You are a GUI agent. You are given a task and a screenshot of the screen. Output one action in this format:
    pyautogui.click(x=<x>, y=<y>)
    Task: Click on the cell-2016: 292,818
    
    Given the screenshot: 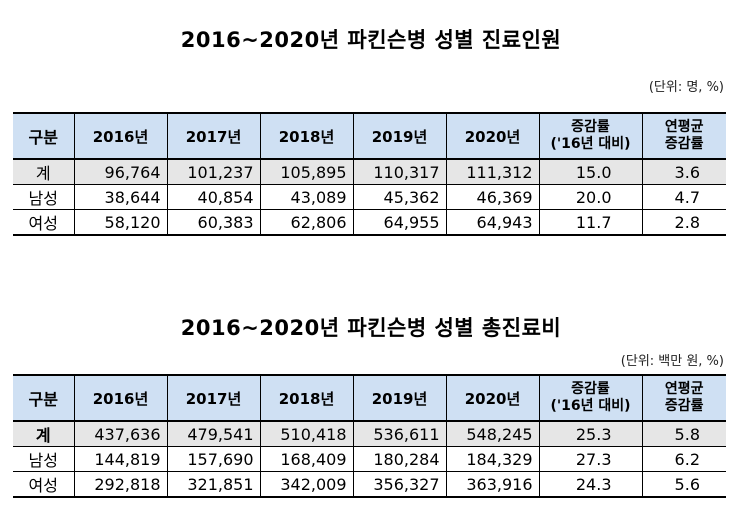 What is the action you would take?
    pyautogui.click(x=120, y=484)
    